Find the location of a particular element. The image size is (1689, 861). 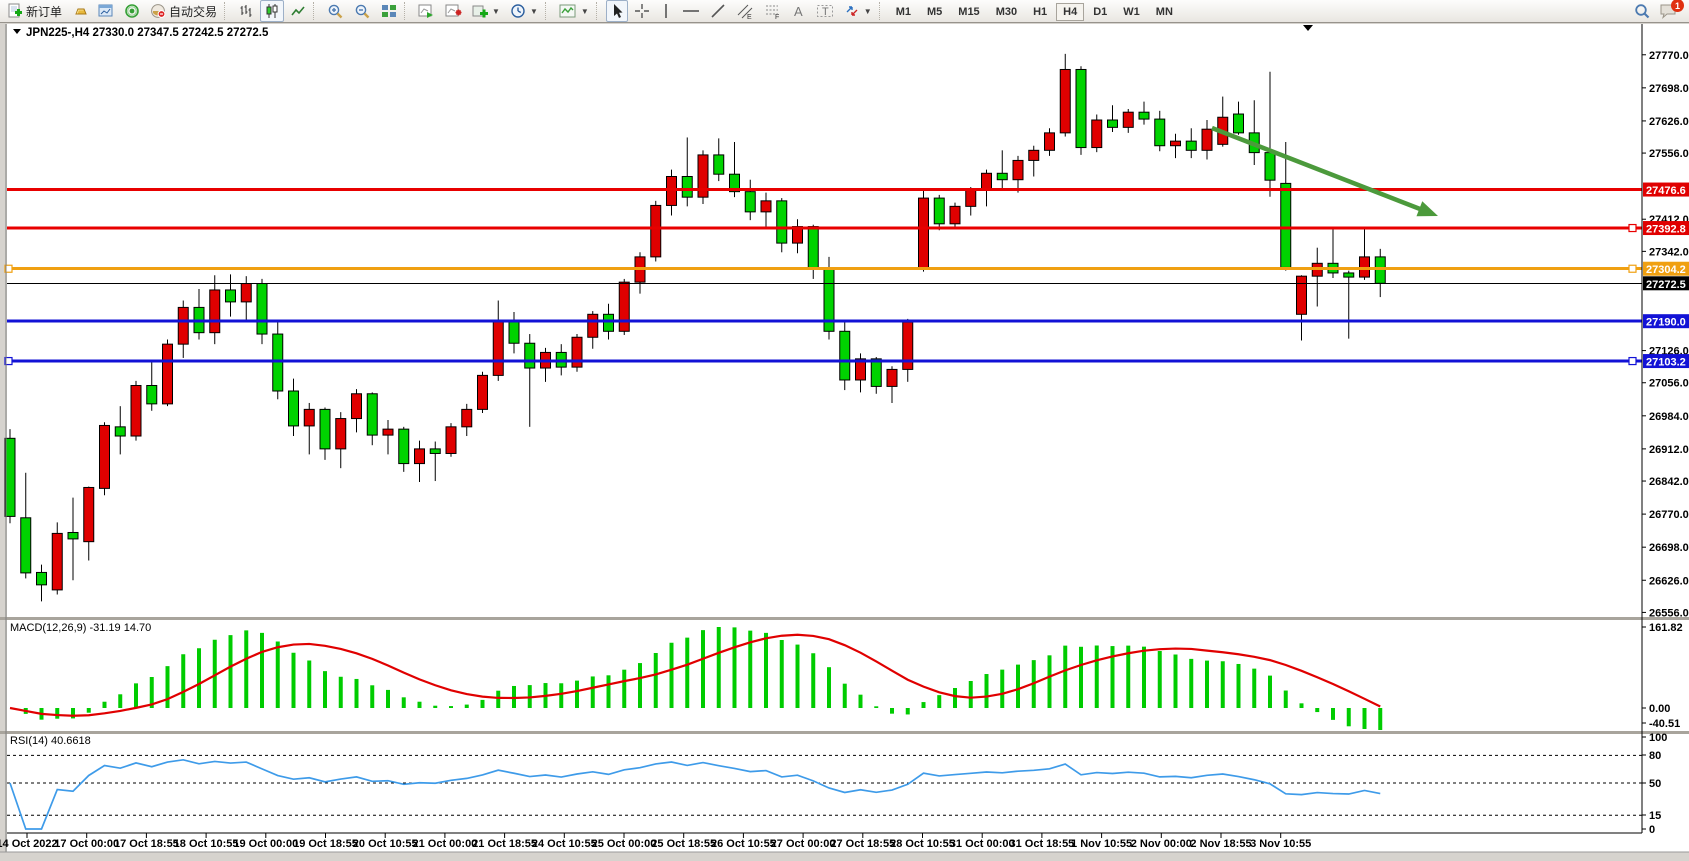

indicator-window-icon is located at coordinates (426, 11).